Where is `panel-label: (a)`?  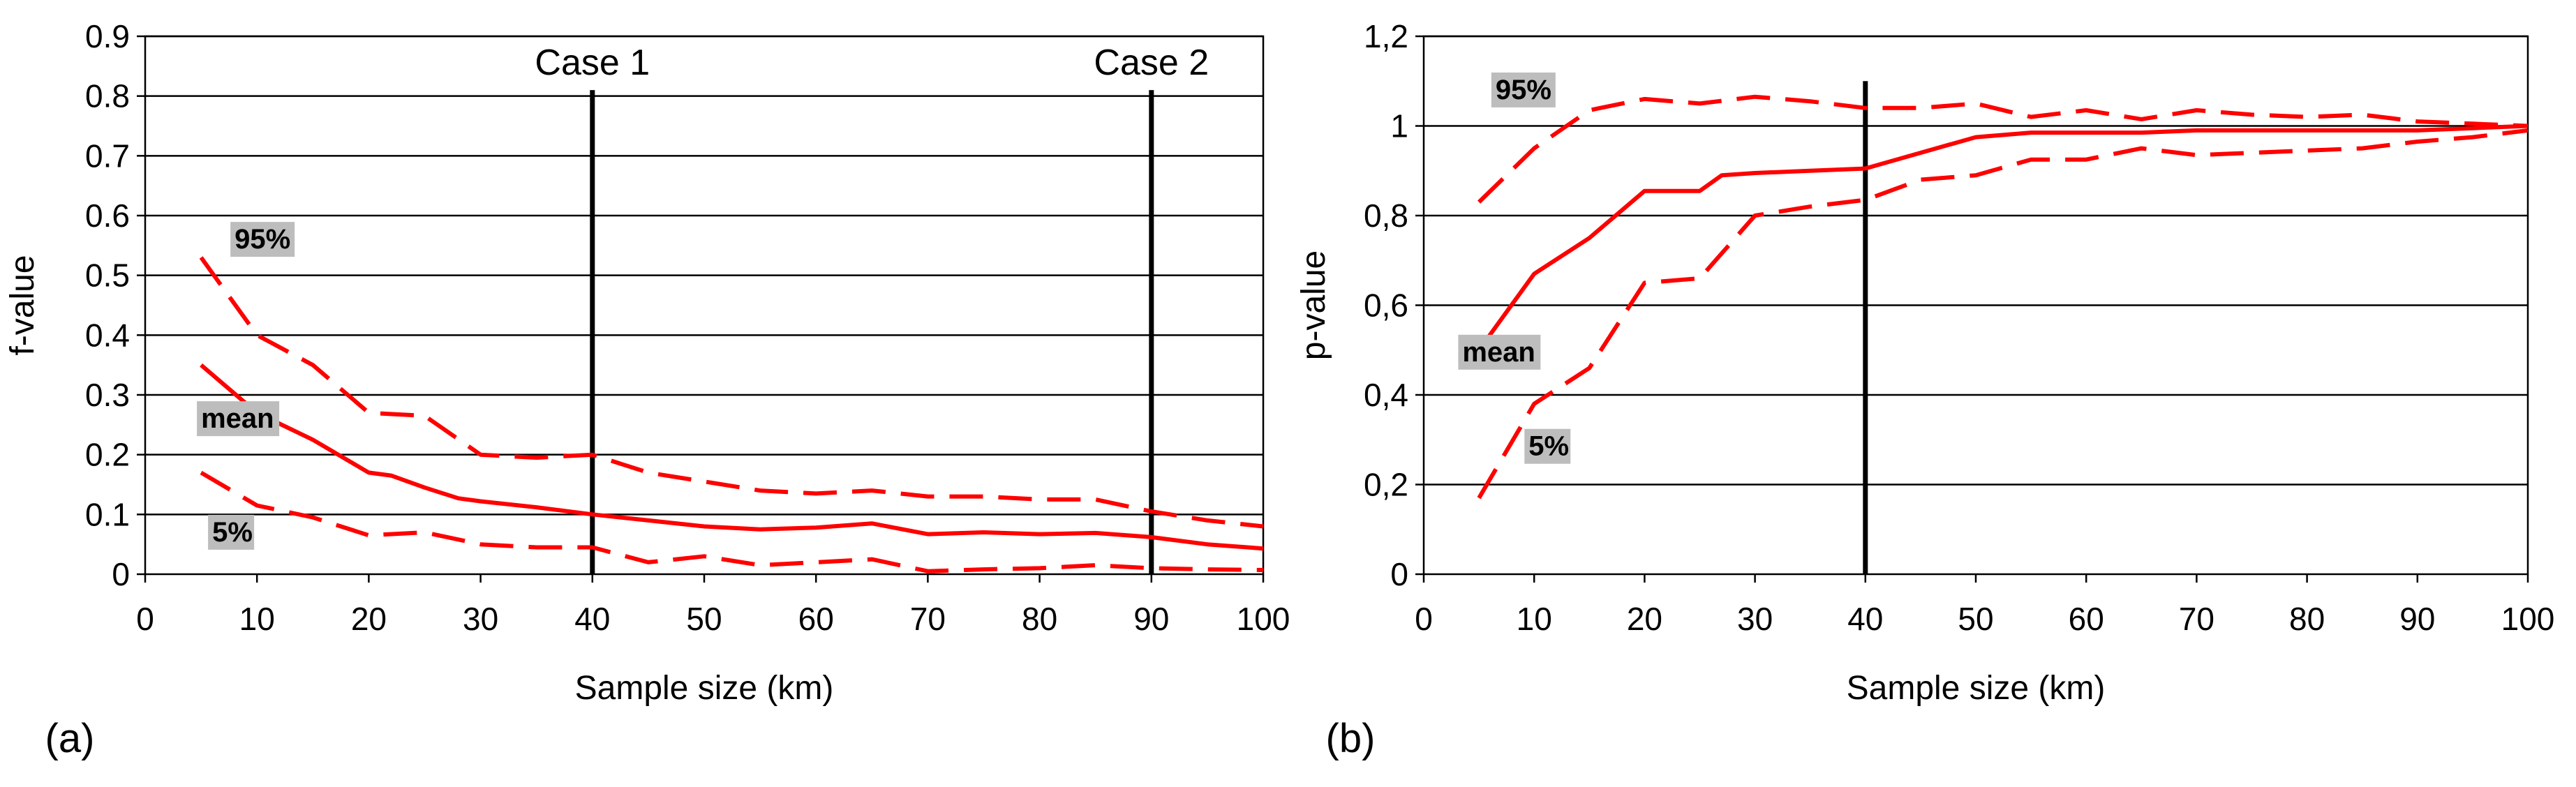 panel-label: (a) is located at coordinates (70, 739).